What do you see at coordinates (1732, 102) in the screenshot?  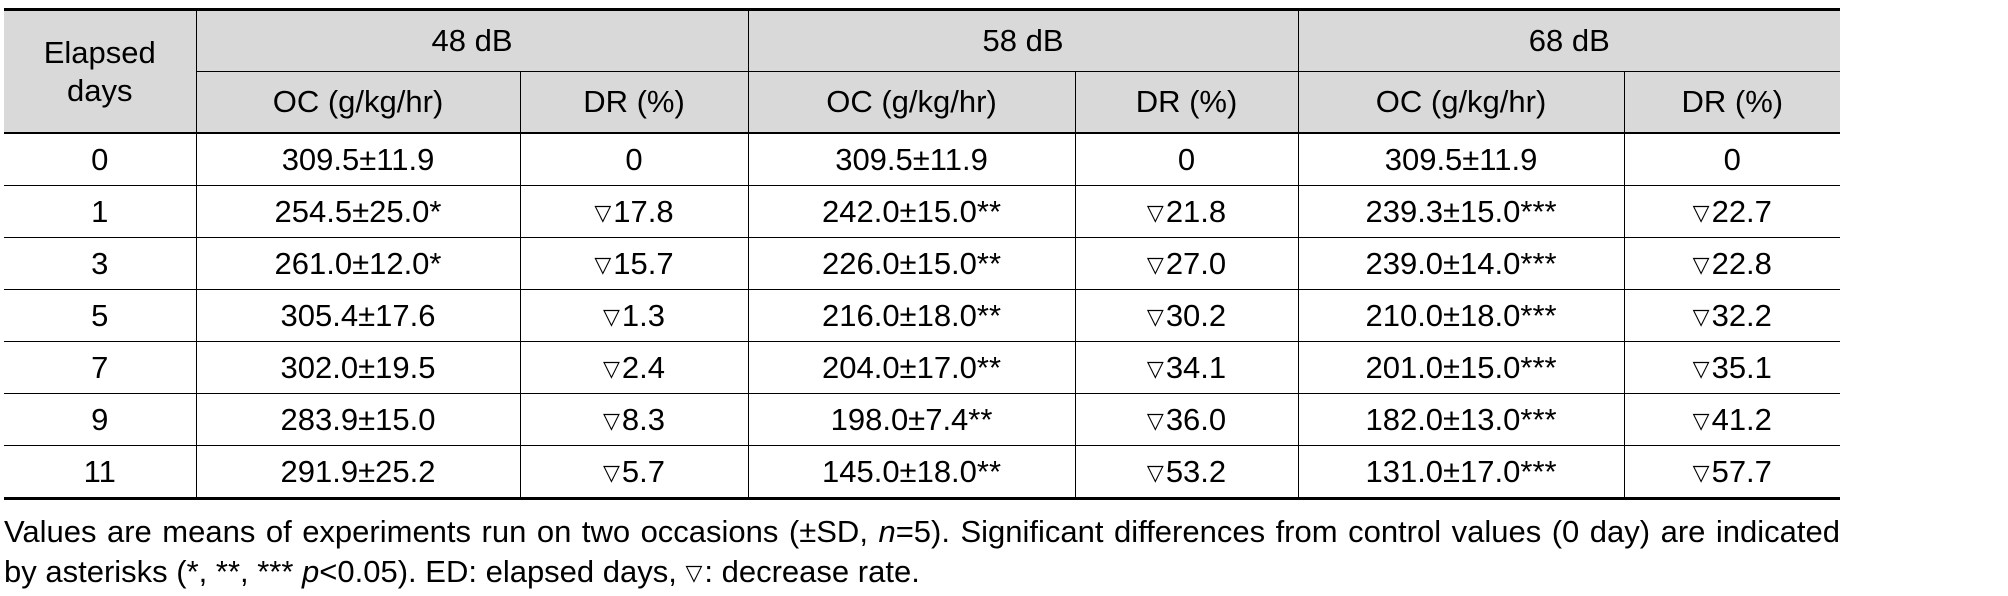 I see `header-dr-68: DR (%)` at bounding box center [1732, 102].